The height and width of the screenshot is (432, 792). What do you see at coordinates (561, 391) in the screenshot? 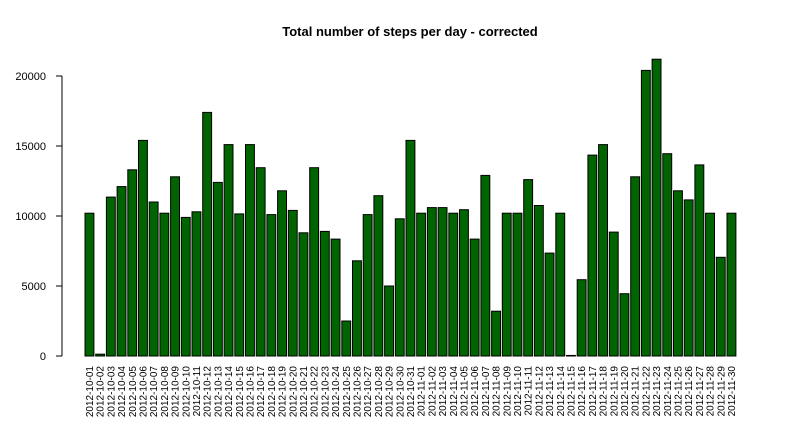
I see `x-tick-label: 2012-11-14` at bounding box center [561, 391].